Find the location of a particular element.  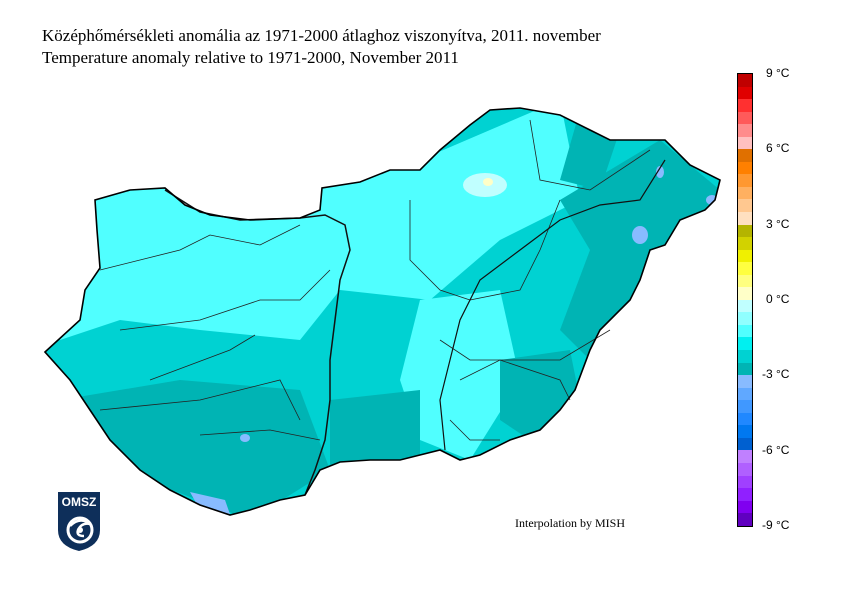

cold-spot-tokaj is located at coordinates (660, 172).